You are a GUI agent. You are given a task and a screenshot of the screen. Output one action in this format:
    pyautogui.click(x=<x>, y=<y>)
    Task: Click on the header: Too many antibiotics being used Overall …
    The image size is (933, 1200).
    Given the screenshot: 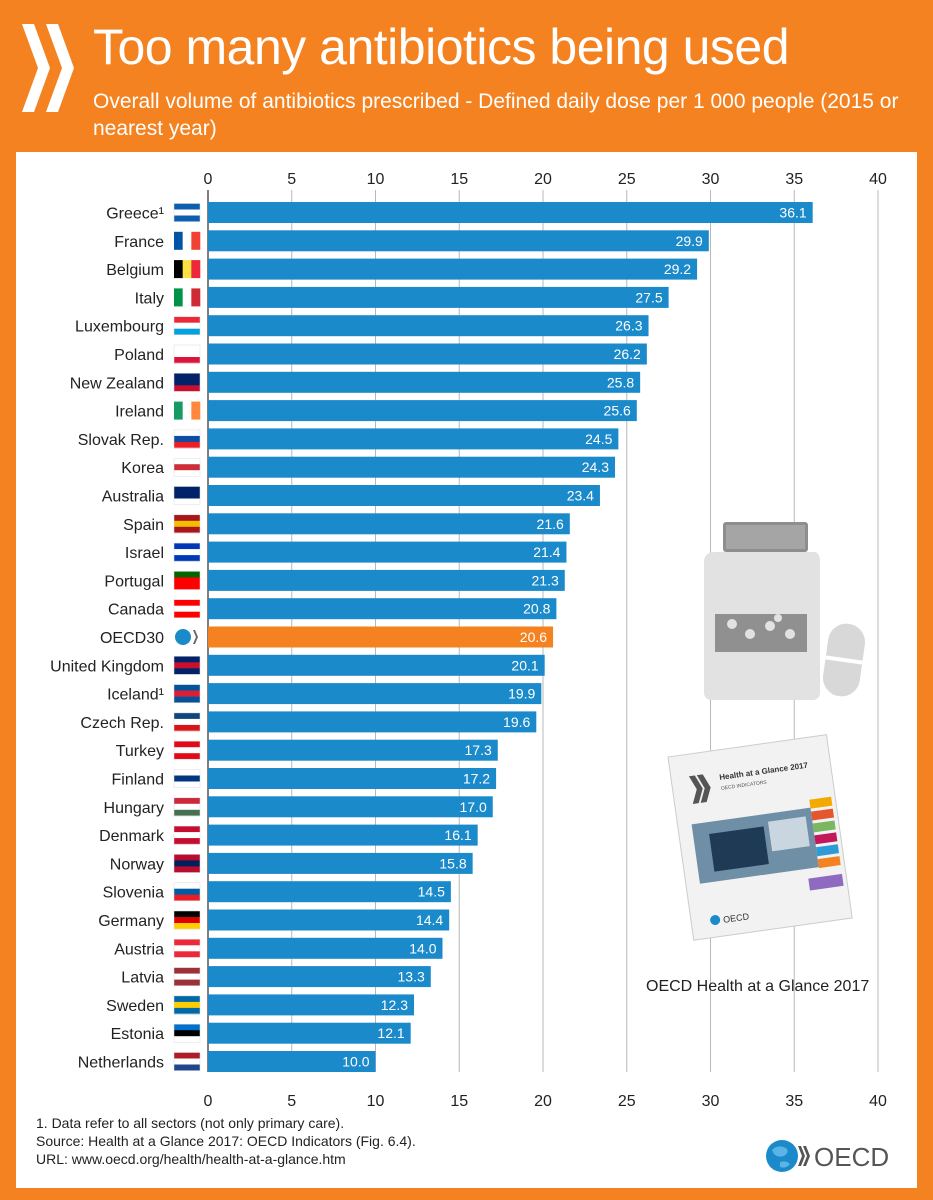 What is the action you would take?
    pyautogui.click(x=466, y=76)
    